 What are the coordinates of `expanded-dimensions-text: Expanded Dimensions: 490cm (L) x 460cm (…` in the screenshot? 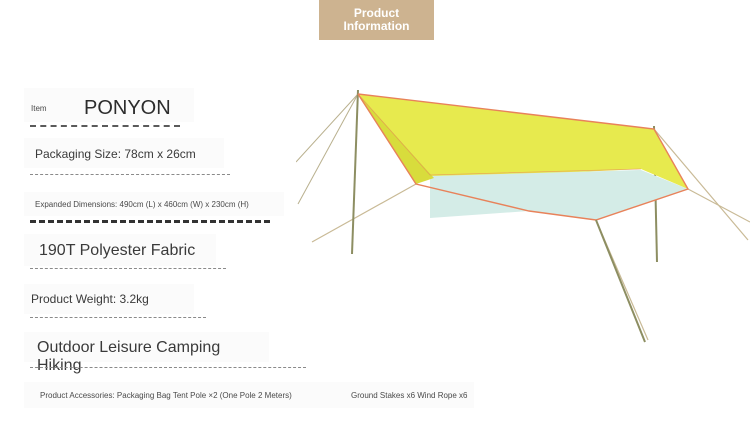 It's located at (142, 204).